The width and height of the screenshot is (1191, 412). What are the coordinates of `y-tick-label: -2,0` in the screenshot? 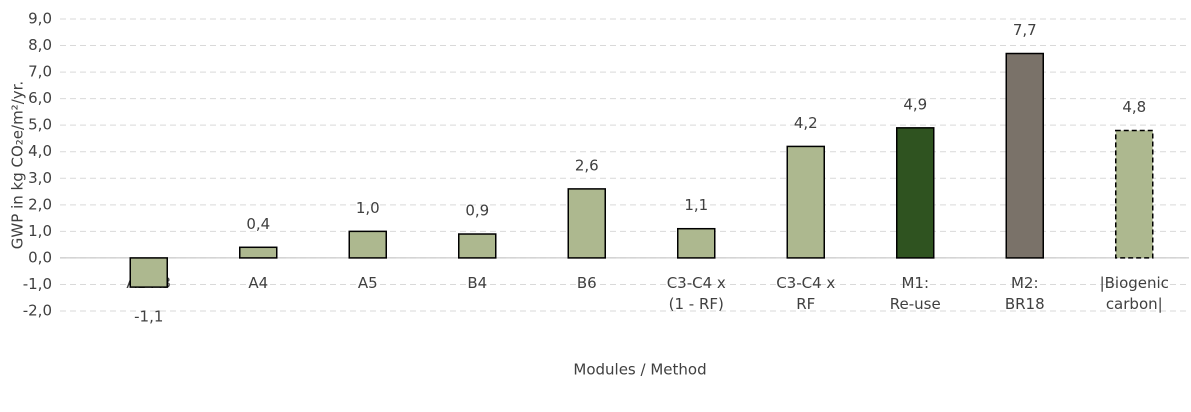 It's located at (37, 311).